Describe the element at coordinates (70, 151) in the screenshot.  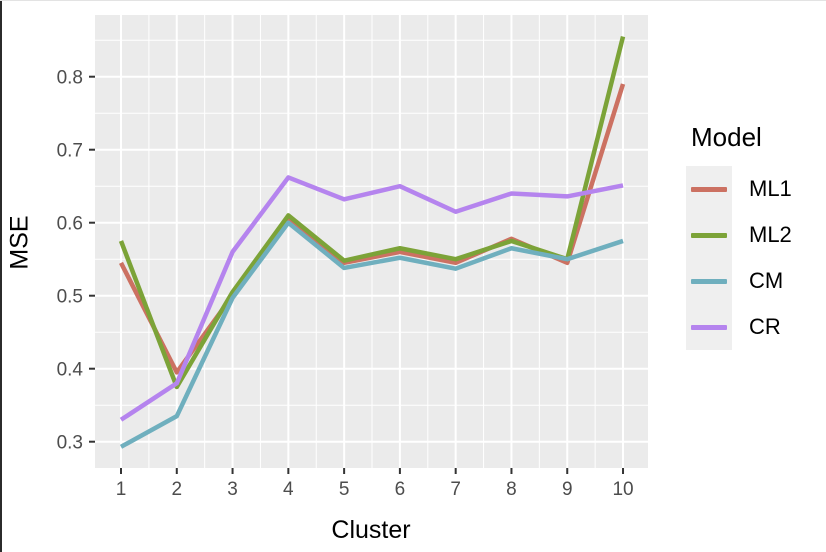
I see `y-tick-label: 0.7` at that location.